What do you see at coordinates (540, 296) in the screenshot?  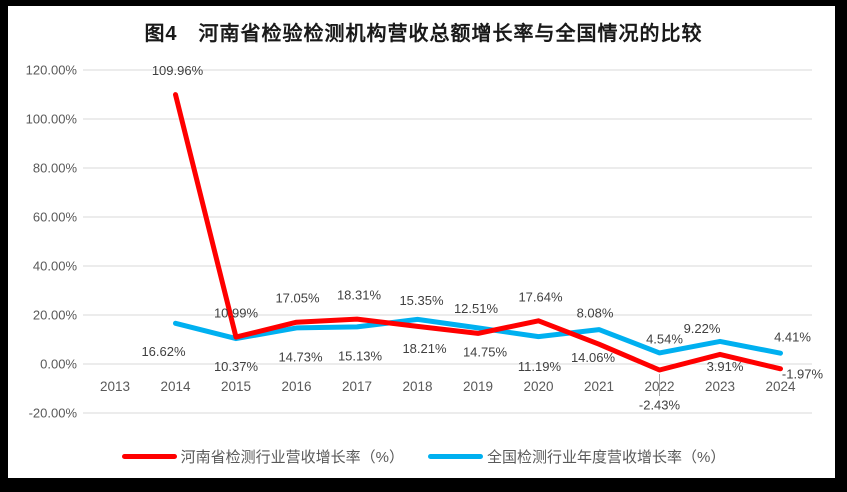 I see `data-point-label: 17.64%` at bounding box center [540, 296].